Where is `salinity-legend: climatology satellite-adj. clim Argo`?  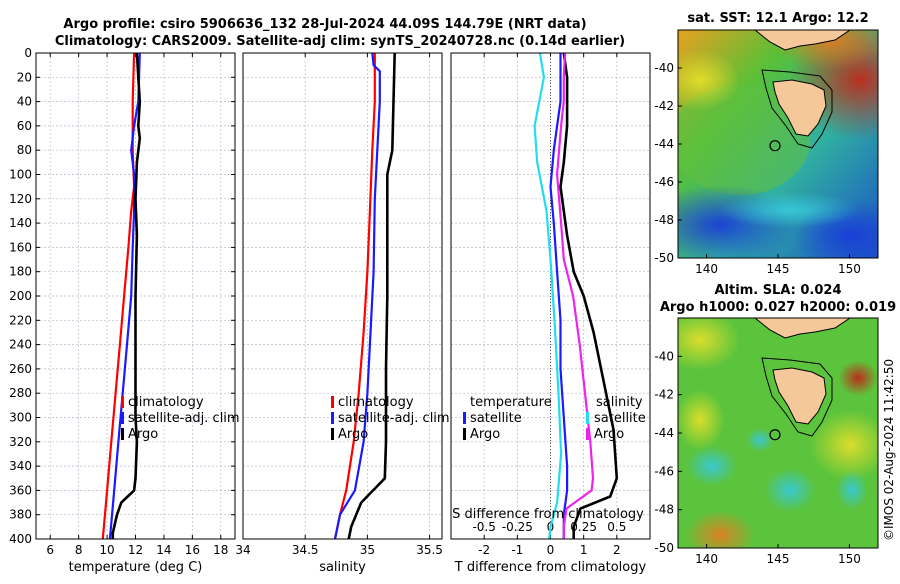 salinity-legend: climatology satellite-adj. clim Argo is located at coordinates (390, 418).